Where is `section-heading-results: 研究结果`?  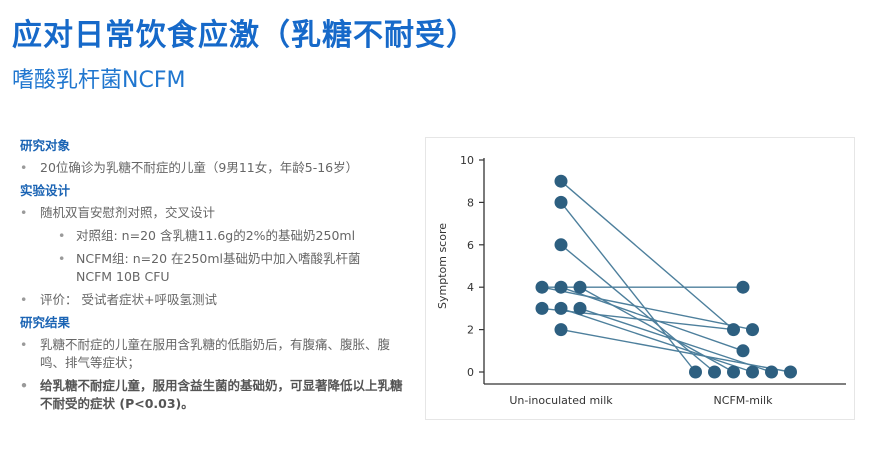 section-heading-results: 研究结果 is located at coordinates (45, 322).